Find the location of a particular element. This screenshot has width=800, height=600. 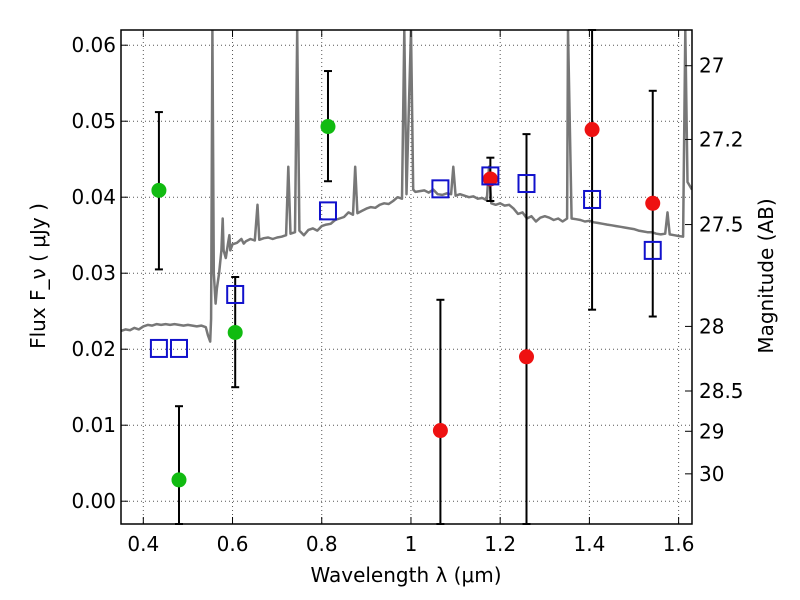

y-axis-label: Flux F_ν ( μJy ) is located at coordinates (38, 276).